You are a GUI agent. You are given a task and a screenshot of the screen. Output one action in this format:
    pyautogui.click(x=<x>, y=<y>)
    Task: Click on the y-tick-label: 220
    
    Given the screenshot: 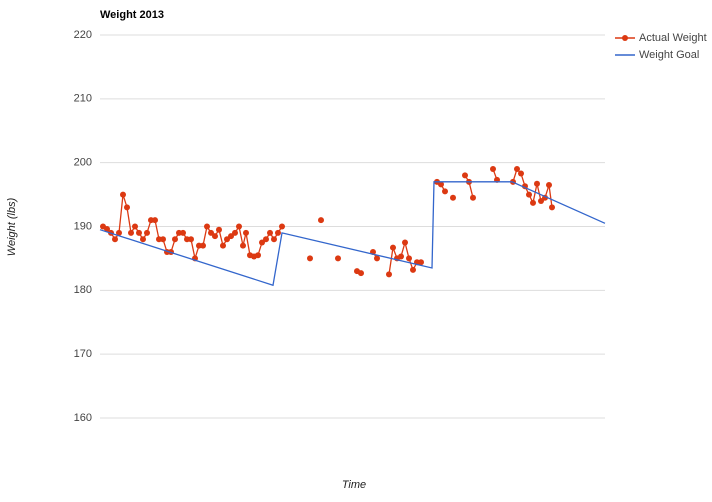 What is the action you would take?
    pyautogui.click(x=83, y=35)
    